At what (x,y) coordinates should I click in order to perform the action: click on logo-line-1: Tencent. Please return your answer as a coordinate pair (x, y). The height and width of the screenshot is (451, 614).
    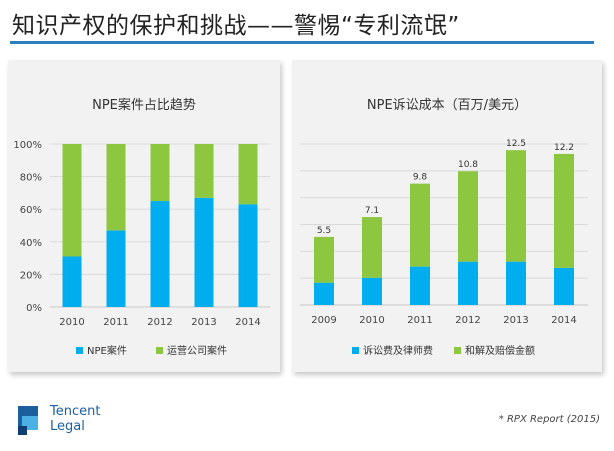
    Looking at the image, I should click on (75, 411).